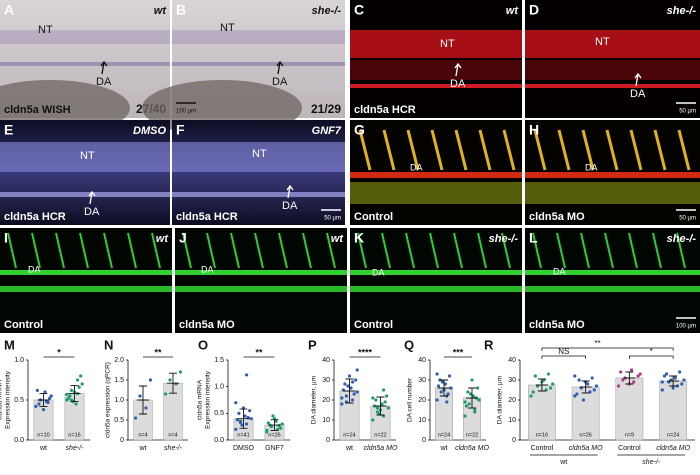 This screenshot has height=475, width=700. Describe the element at coordinates (326, 400) in the screenshot. I see `y-tick-label: 20` at that location.